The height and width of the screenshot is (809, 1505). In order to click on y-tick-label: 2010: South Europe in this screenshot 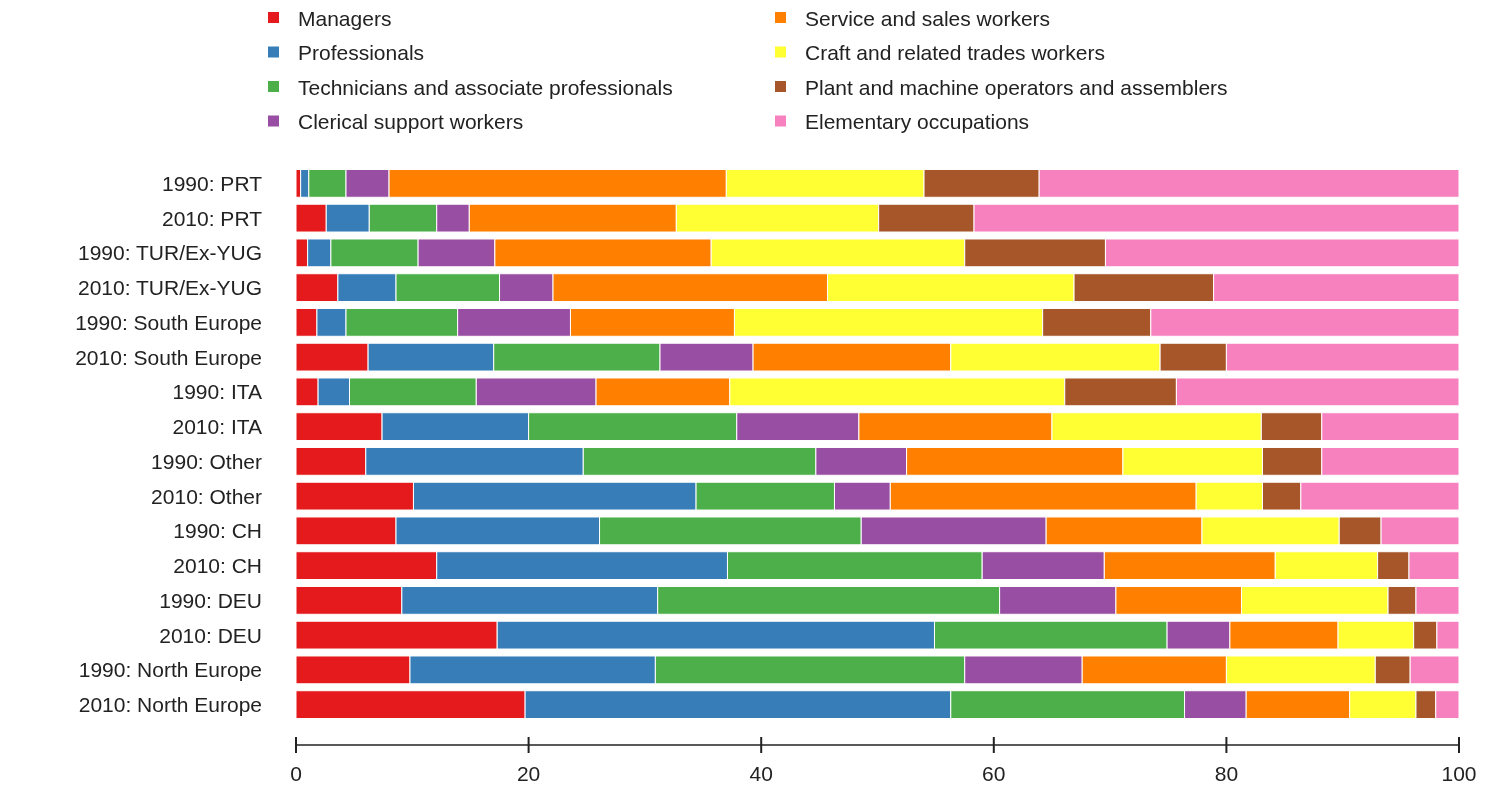, I will do `click(168, 357)`.